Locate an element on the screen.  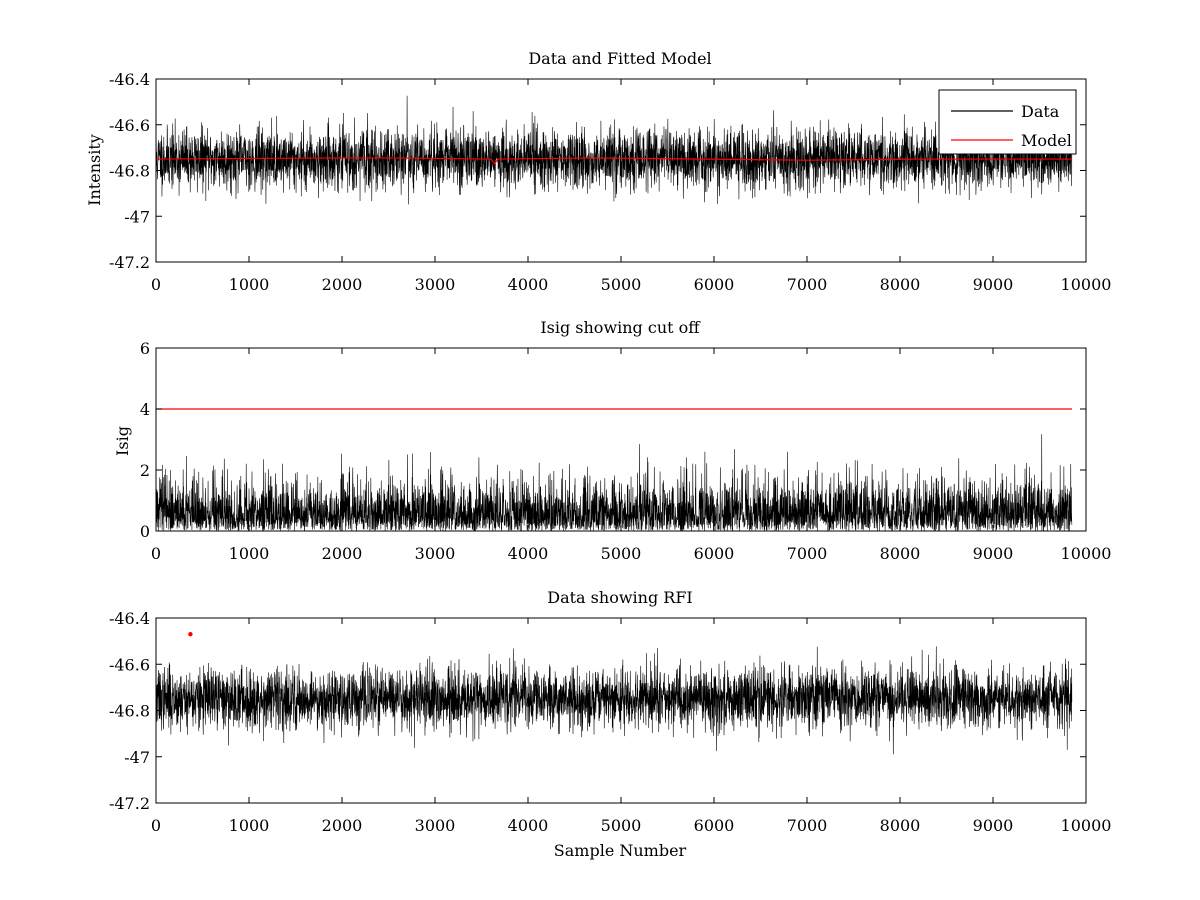
y-tick-label: 4 is located at coordinates (145, 409).